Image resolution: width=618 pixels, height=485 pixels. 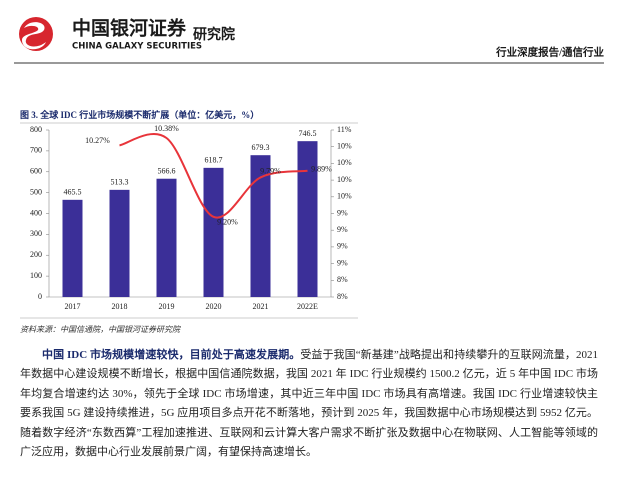 I want to click on line-value-label: 10.38%, so click(x=166, y=128).